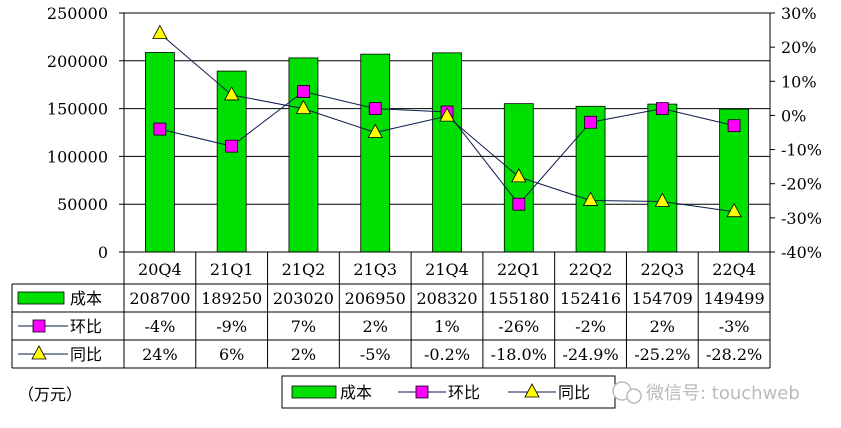  Describe the element at coordinates (86, 354) in the screenshot. I see `row-name: 同比` at that location.